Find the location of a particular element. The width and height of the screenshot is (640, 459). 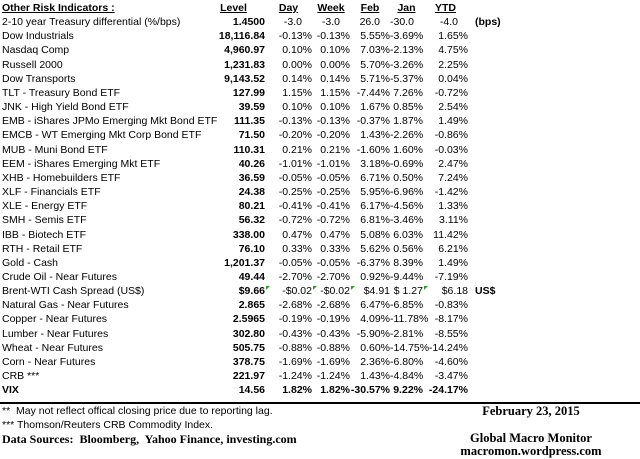

col-header-blank is located at coordinates (554, 8).